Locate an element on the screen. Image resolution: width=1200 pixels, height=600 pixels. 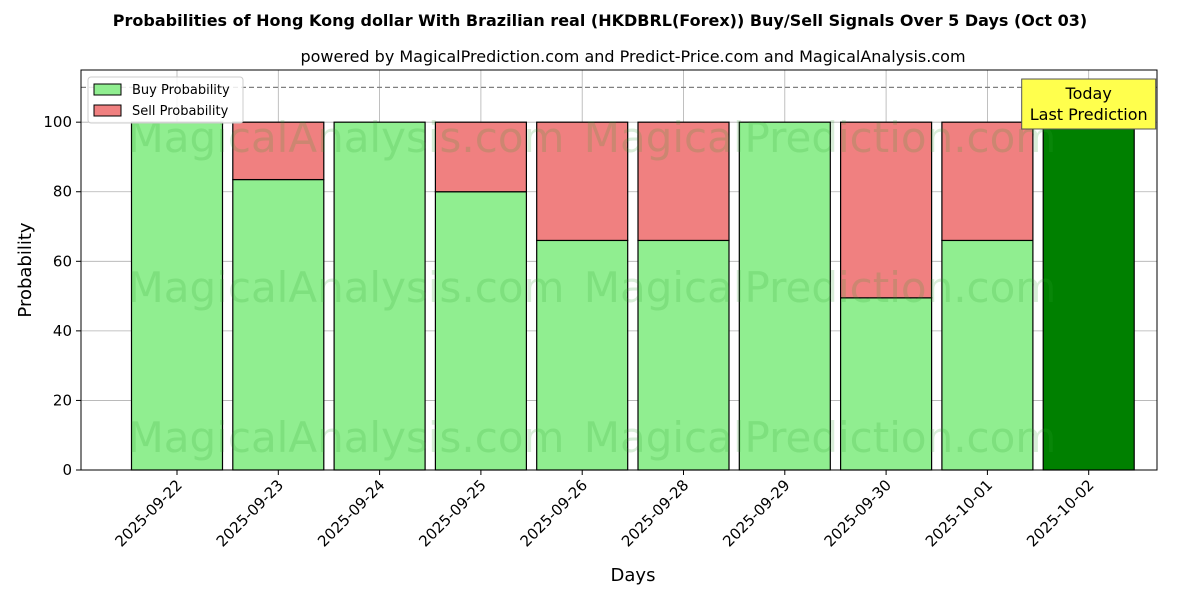
x-axis-label: Days is located at coordinates (633, 575).